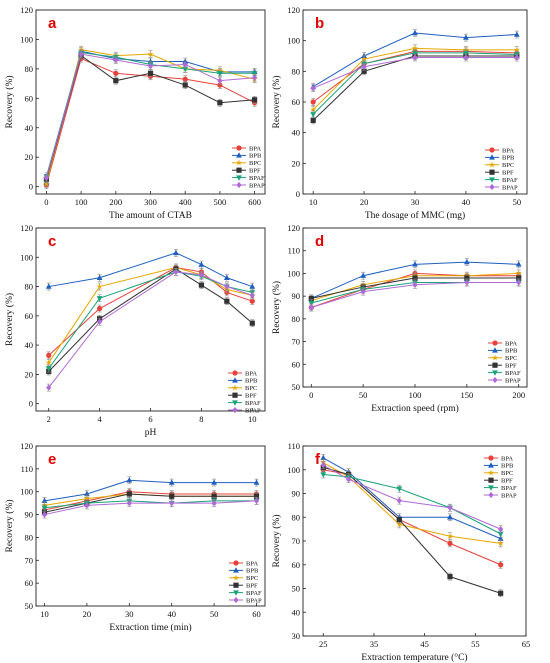  Describe the element at coordinates (31, 187) in the screenshot. I see `y-tick-label: 0` at that location.